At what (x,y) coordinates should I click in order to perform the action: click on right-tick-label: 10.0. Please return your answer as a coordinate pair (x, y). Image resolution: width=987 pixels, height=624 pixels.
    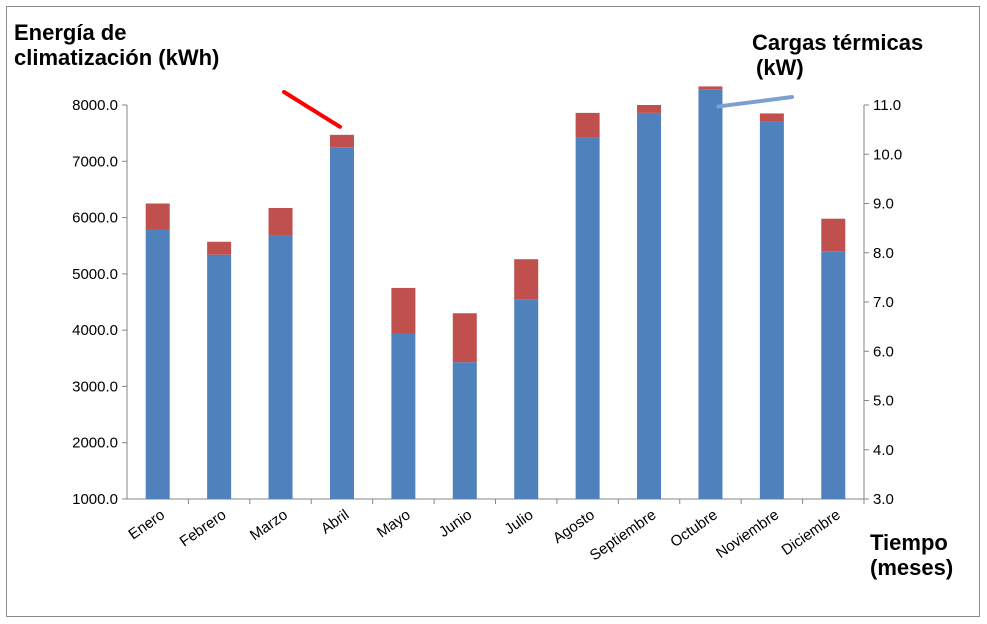
    Looking at the image, I should click on (887, 154).